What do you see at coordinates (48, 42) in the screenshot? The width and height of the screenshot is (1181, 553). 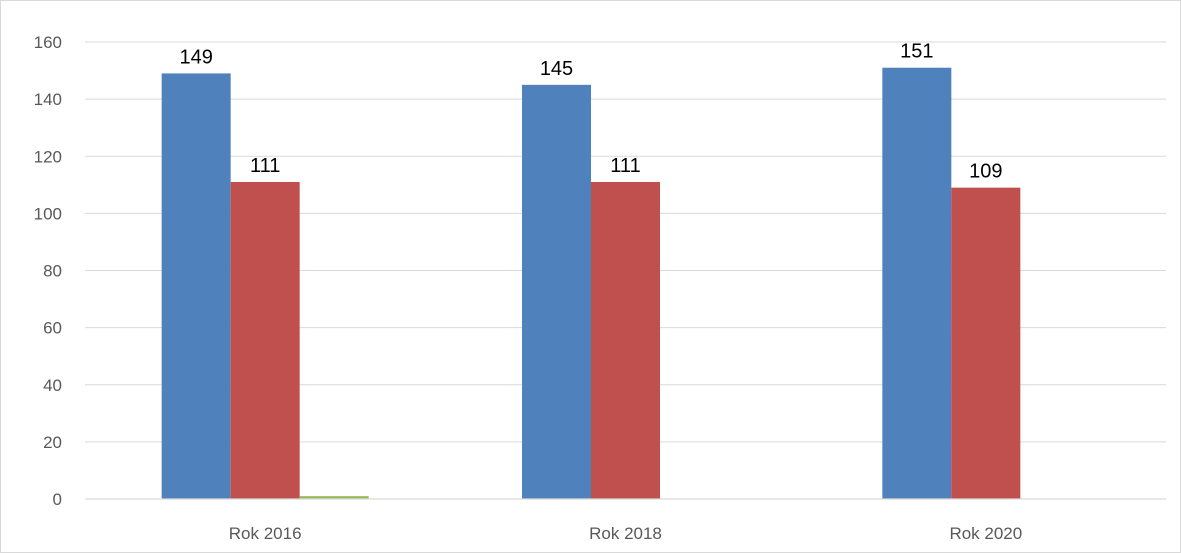 I see `y-tick-label: 160` at bounding box center [48, 42].